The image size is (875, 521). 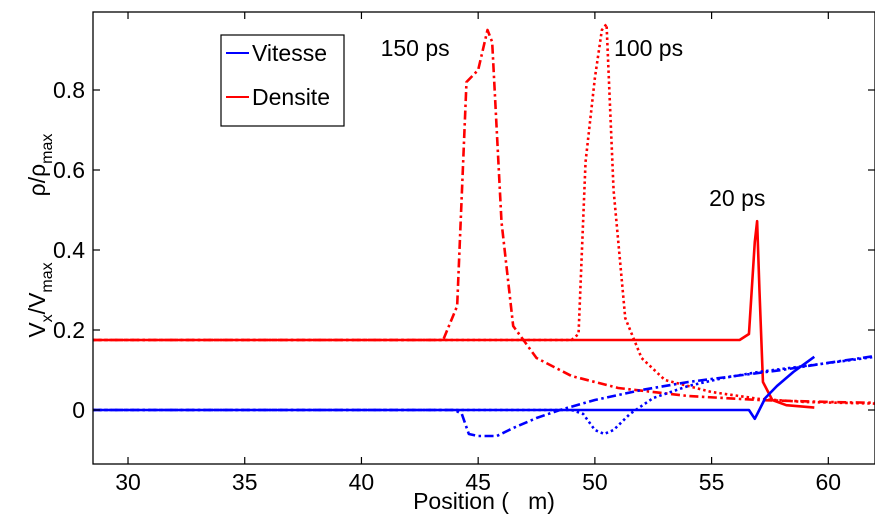 I want to click on time-annotation: 100 ps, so click(x=648, y=48).